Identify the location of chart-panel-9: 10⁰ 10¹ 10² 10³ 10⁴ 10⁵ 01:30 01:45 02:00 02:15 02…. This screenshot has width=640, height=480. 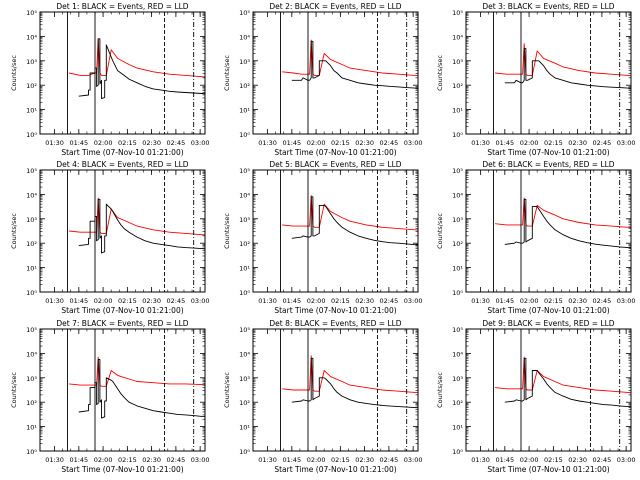
(536, 396).